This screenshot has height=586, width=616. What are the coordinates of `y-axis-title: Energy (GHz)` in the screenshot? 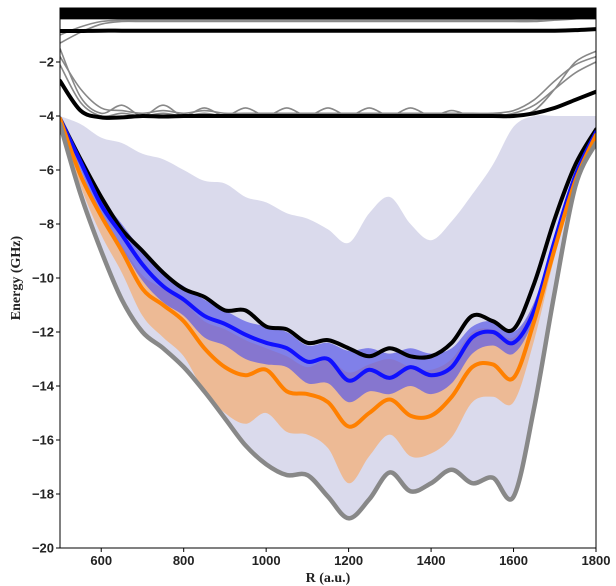 It's located at (16, 277).